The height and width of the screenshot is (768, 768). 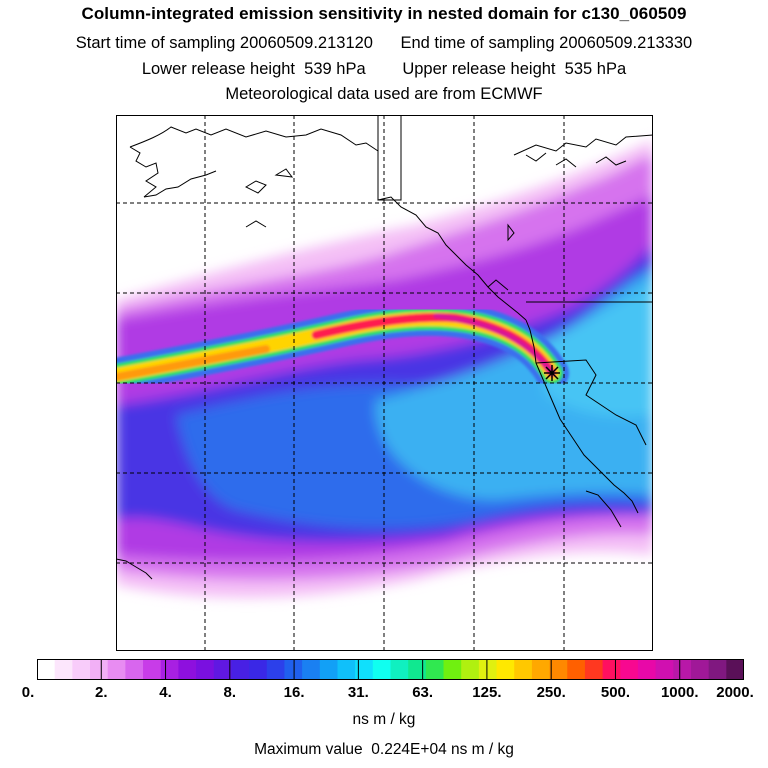 What do you see at coordinates (615, 692) in the screenshot?
I see `colorbar-tick-label: 500.` at bounding box center [615, 692].